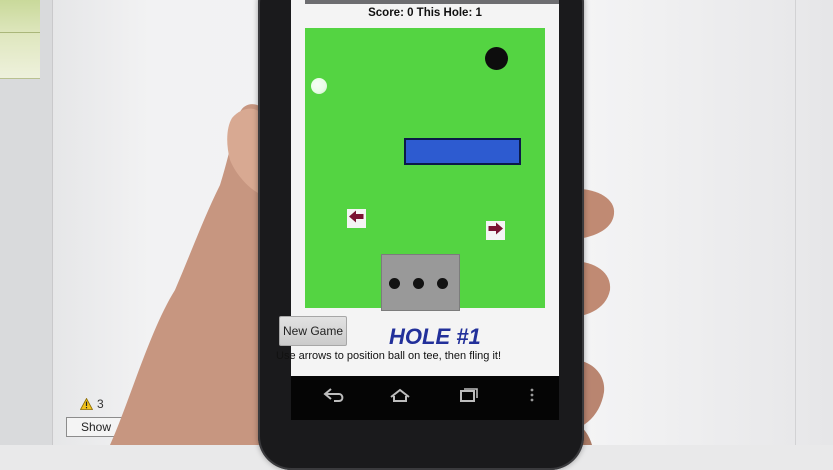 The width and height of the screenshot is (833, 470). I want to click on arrow-right-icon, so click(495, 231).